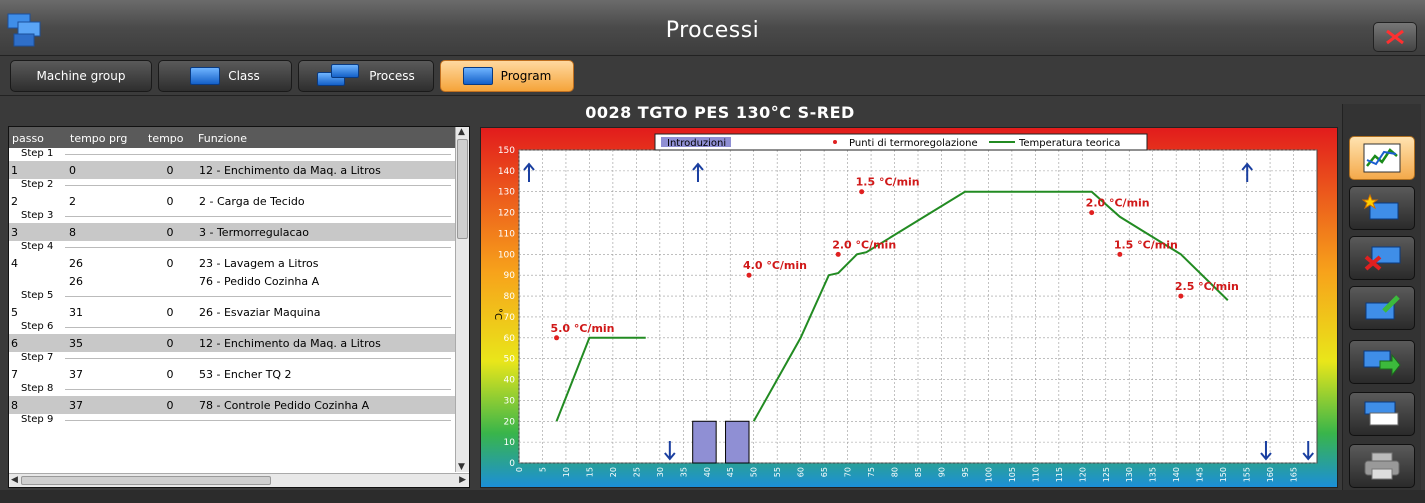 This screenshot has height=503, width=1425. What do you see at coordinates (37, 295) in the screenshot?
I see `step-label: Step 5` at bounding box center [37, 295].